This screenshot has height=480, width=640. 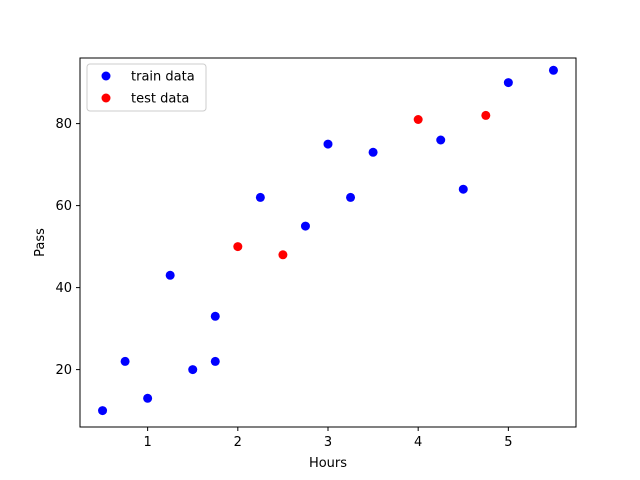 I want to click on legend-label: train data, so click(x=163, y=77).